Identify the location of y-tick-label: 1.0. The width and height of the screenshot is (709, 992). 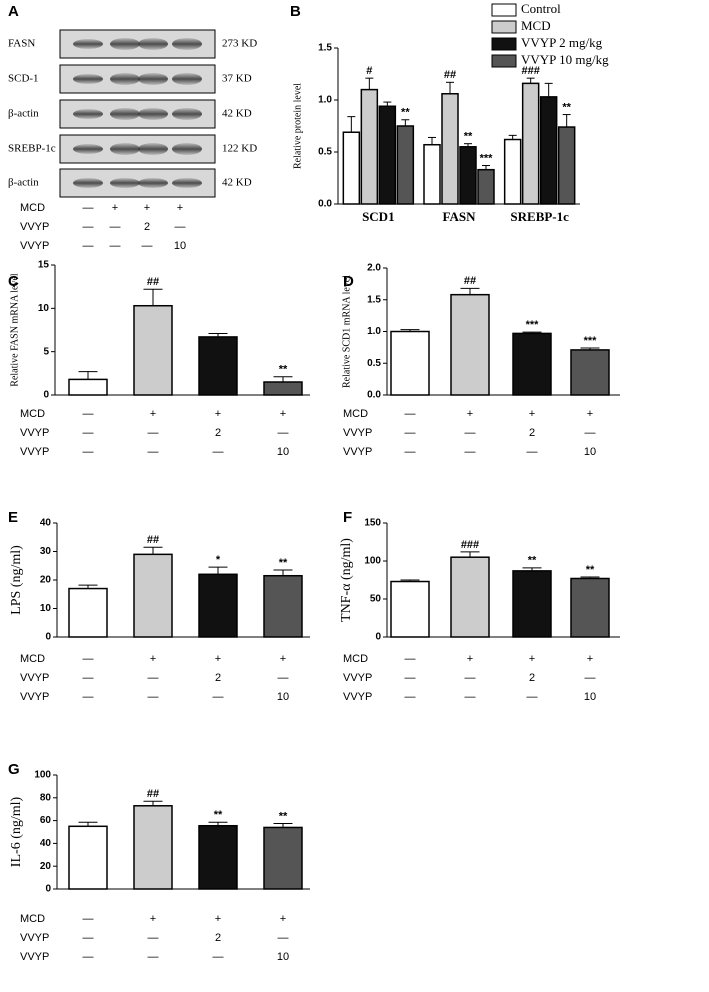
(374, 331).